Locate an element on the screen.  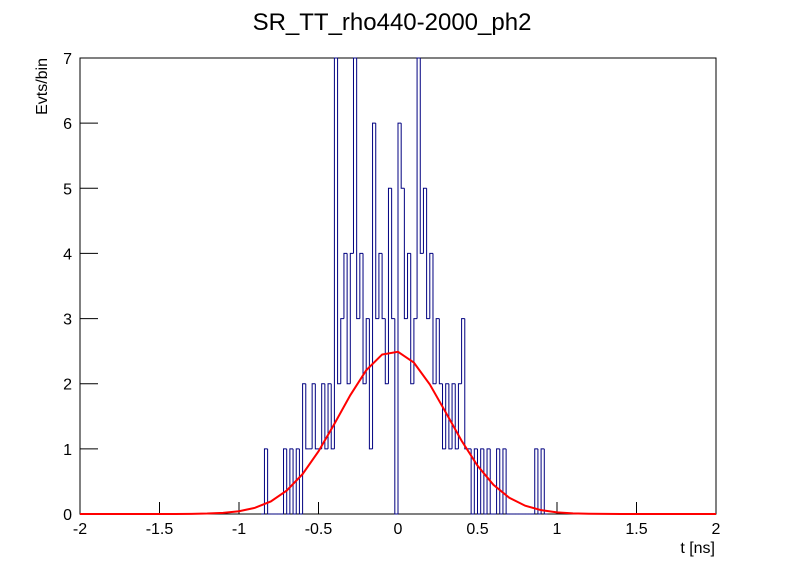
y-axis-label: Evts/bin is located at coordinates (42, 86).